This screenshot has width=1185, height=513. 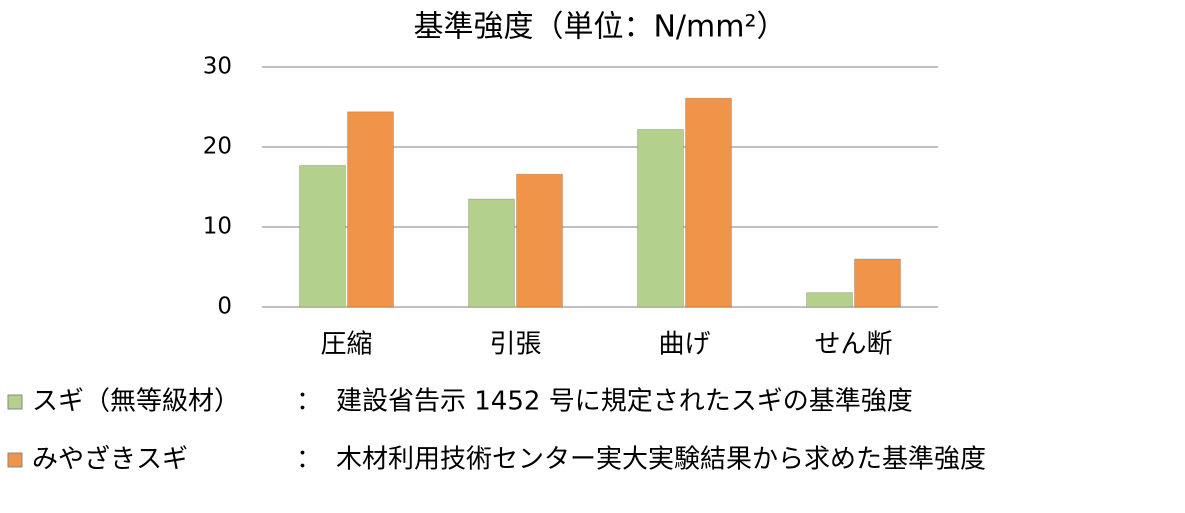 I want to click on x-tick-label: せん断, so click(x=853, y=345).